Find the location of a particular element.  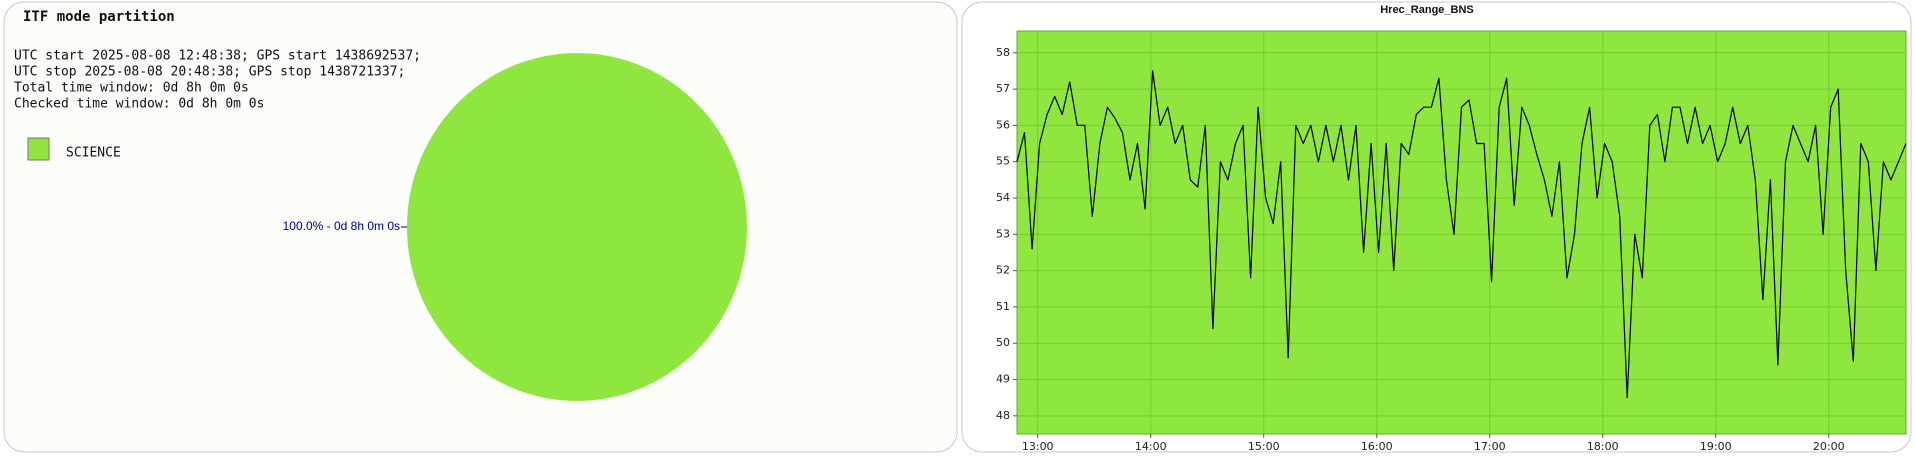

slice-label: 100.0% - 0d 8h 0m 0s is located at coordinates (341, 226).